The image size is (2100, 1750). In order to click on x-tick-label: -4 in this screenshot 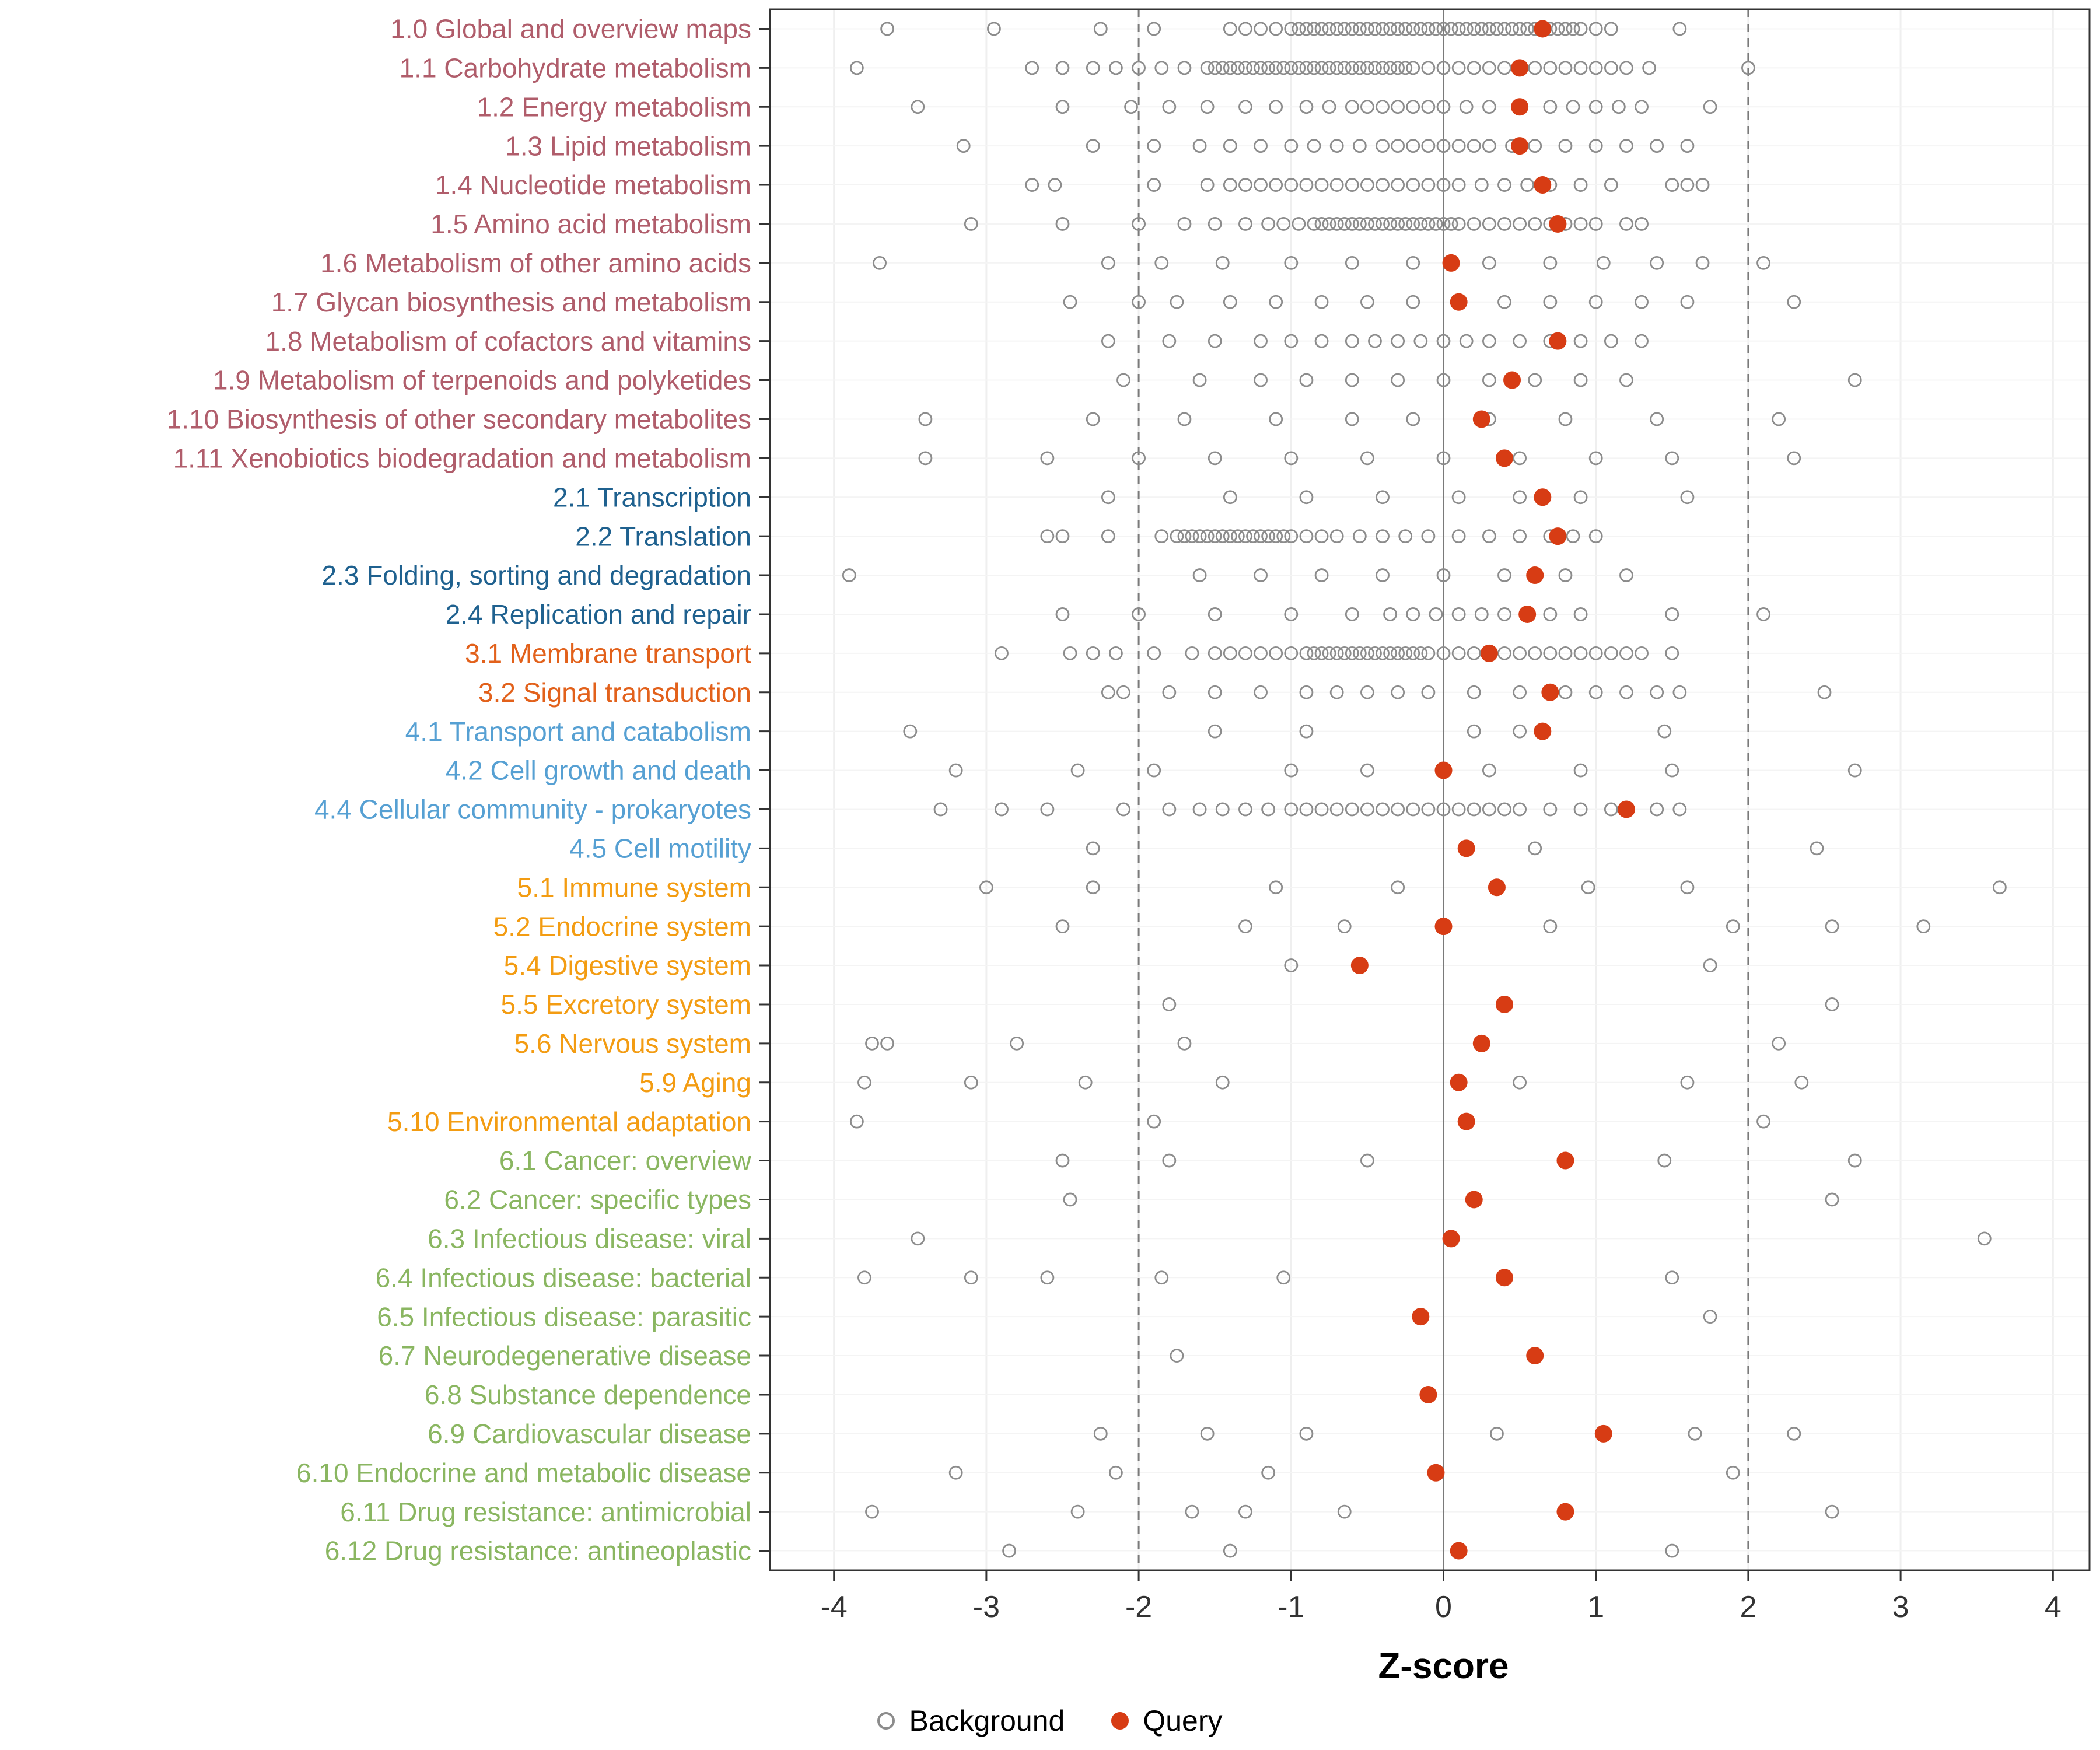, I will do `click(834, 1607)`.